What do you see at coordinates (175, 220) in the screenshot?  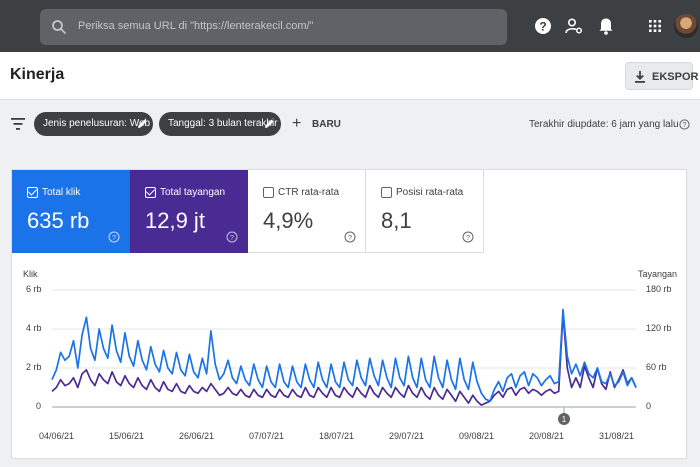 I see `metric-value: 12,9 jt` at bounding box center [175, 220].